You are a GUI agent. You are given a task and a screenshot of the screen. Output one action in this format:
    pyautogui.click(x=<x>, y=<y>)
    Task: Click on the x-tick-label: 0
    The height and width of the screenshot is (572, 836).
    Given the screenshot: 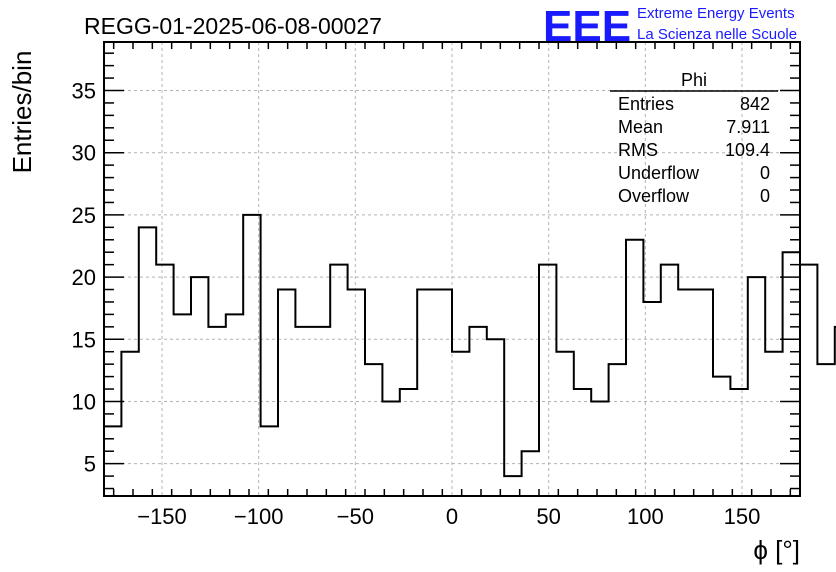 What is the action you would take?
    pyautogui.click(x=452, y=516)
    